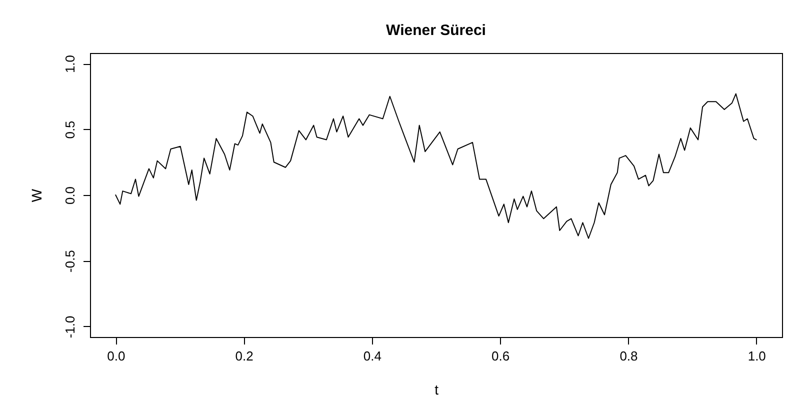 The width and height of the screenshot is (785, 413). Describe the element at coordinates (629, 356) in the screenshot. I see `x-tick-label: 0.8` at that location.